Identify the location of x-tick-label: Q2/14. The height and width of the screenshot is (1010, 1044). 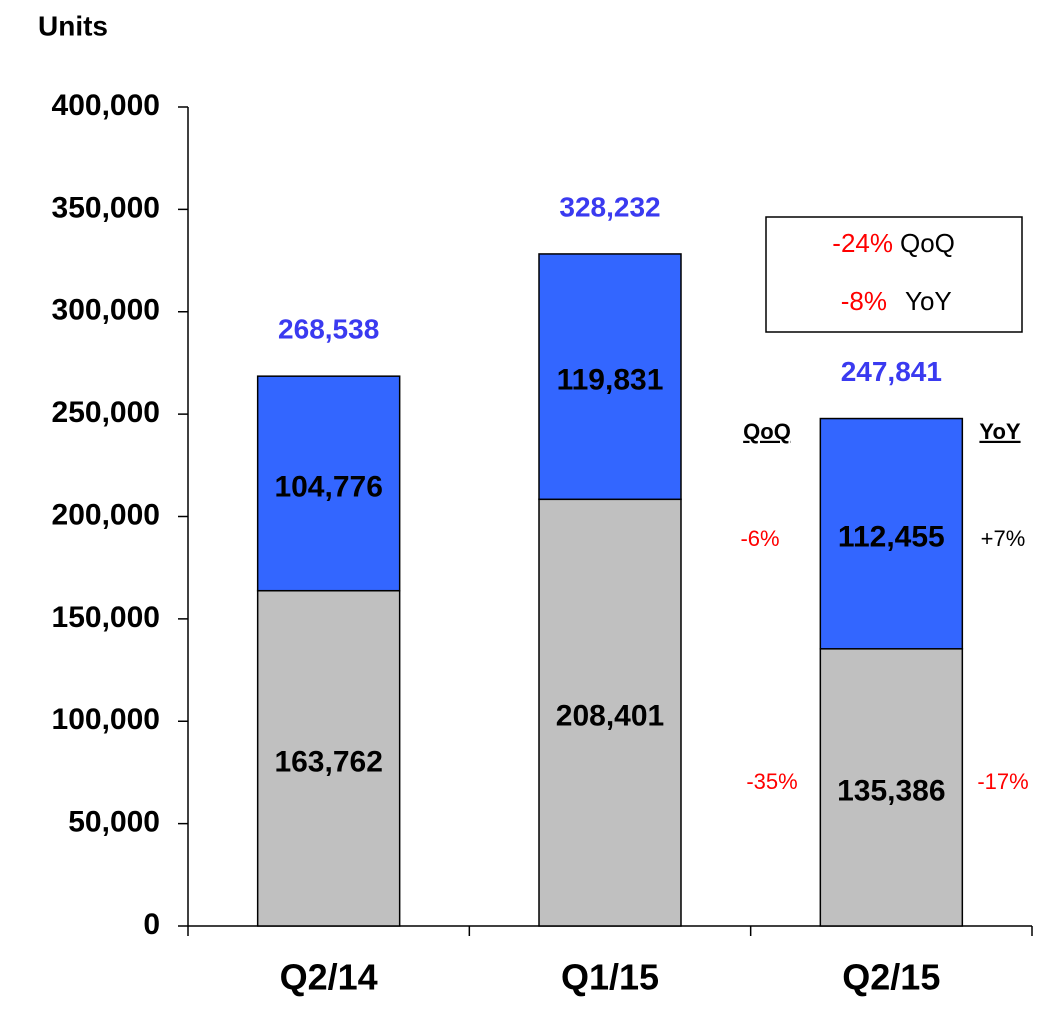
(329, 977).